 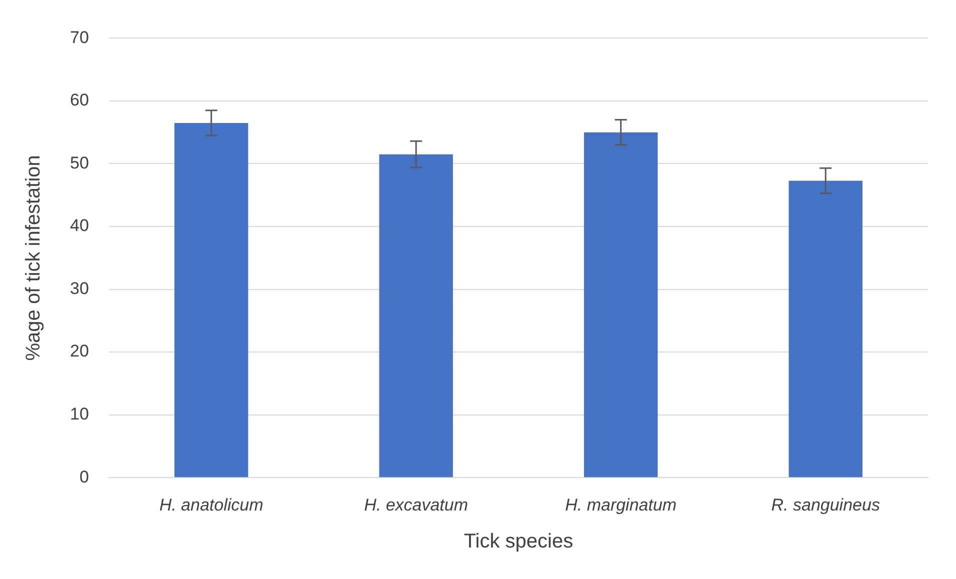 I want to click on x-tick-label: H. excavatum, so click(x=416, y=505).